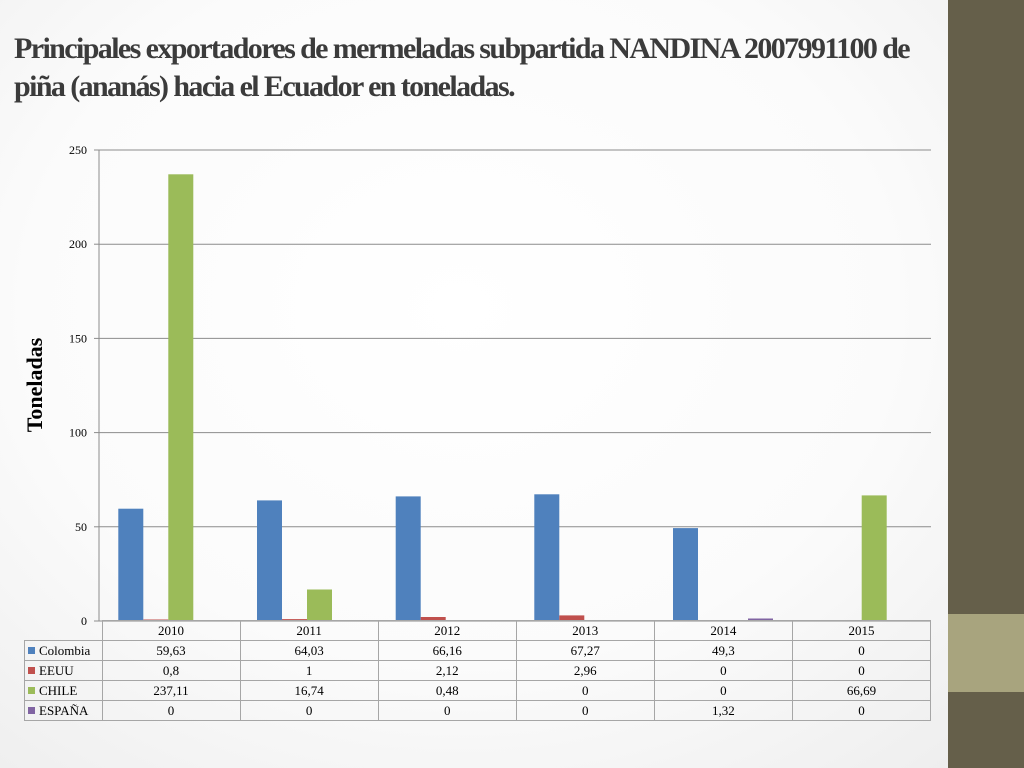  Describe the element at coordinates (760, 619) in the screenshot. I see `bar-españa-2014` at that location.